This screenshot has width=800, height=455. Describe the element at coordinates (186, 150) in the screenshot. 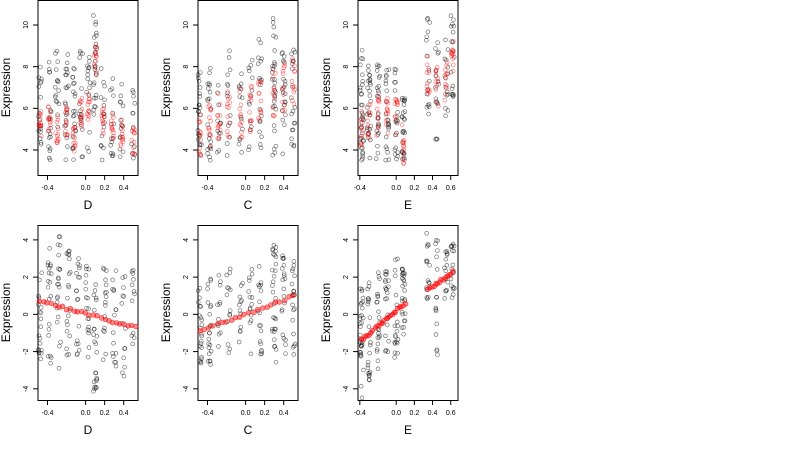

I see `y-tick-label: 4` at that location.